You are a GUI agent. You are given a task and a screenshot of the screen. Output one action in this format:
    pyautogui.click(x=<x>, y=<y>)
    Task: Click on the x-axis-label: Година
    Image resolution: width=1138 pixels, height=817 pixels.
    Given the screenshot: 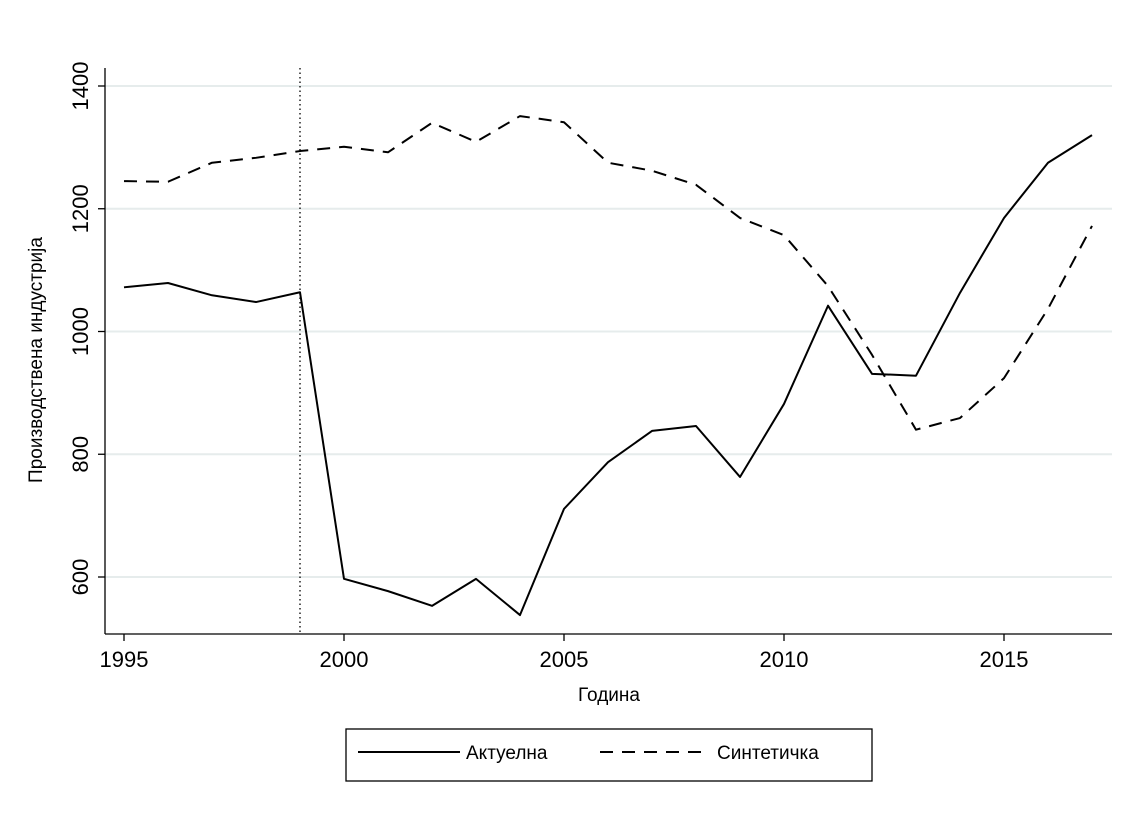 What is the action you would take?
    pyautogui.click(x=609, y=695)
    